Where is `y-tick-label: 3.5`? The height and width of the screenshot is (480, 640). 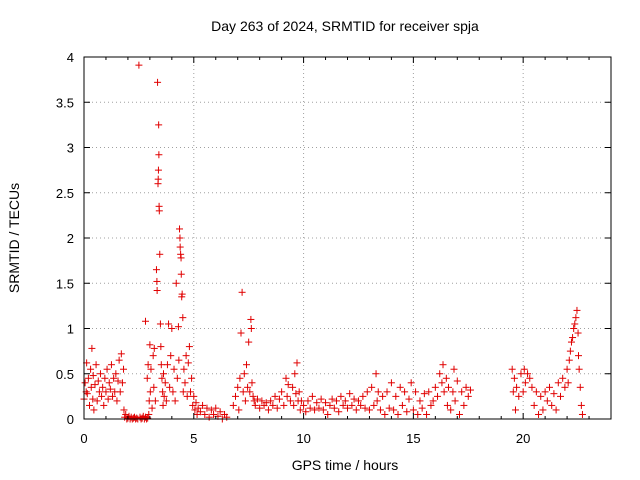
y-tick-label: 3.5 is located at coordinates (65, 102).